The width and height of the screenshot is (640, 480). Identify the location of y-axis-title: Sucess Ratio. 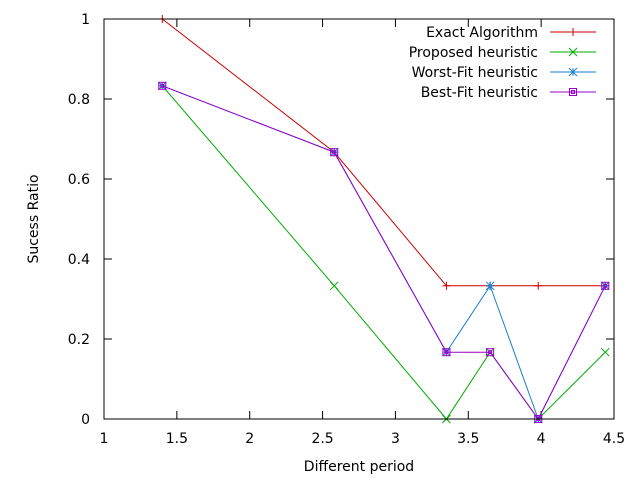
(34, 218).